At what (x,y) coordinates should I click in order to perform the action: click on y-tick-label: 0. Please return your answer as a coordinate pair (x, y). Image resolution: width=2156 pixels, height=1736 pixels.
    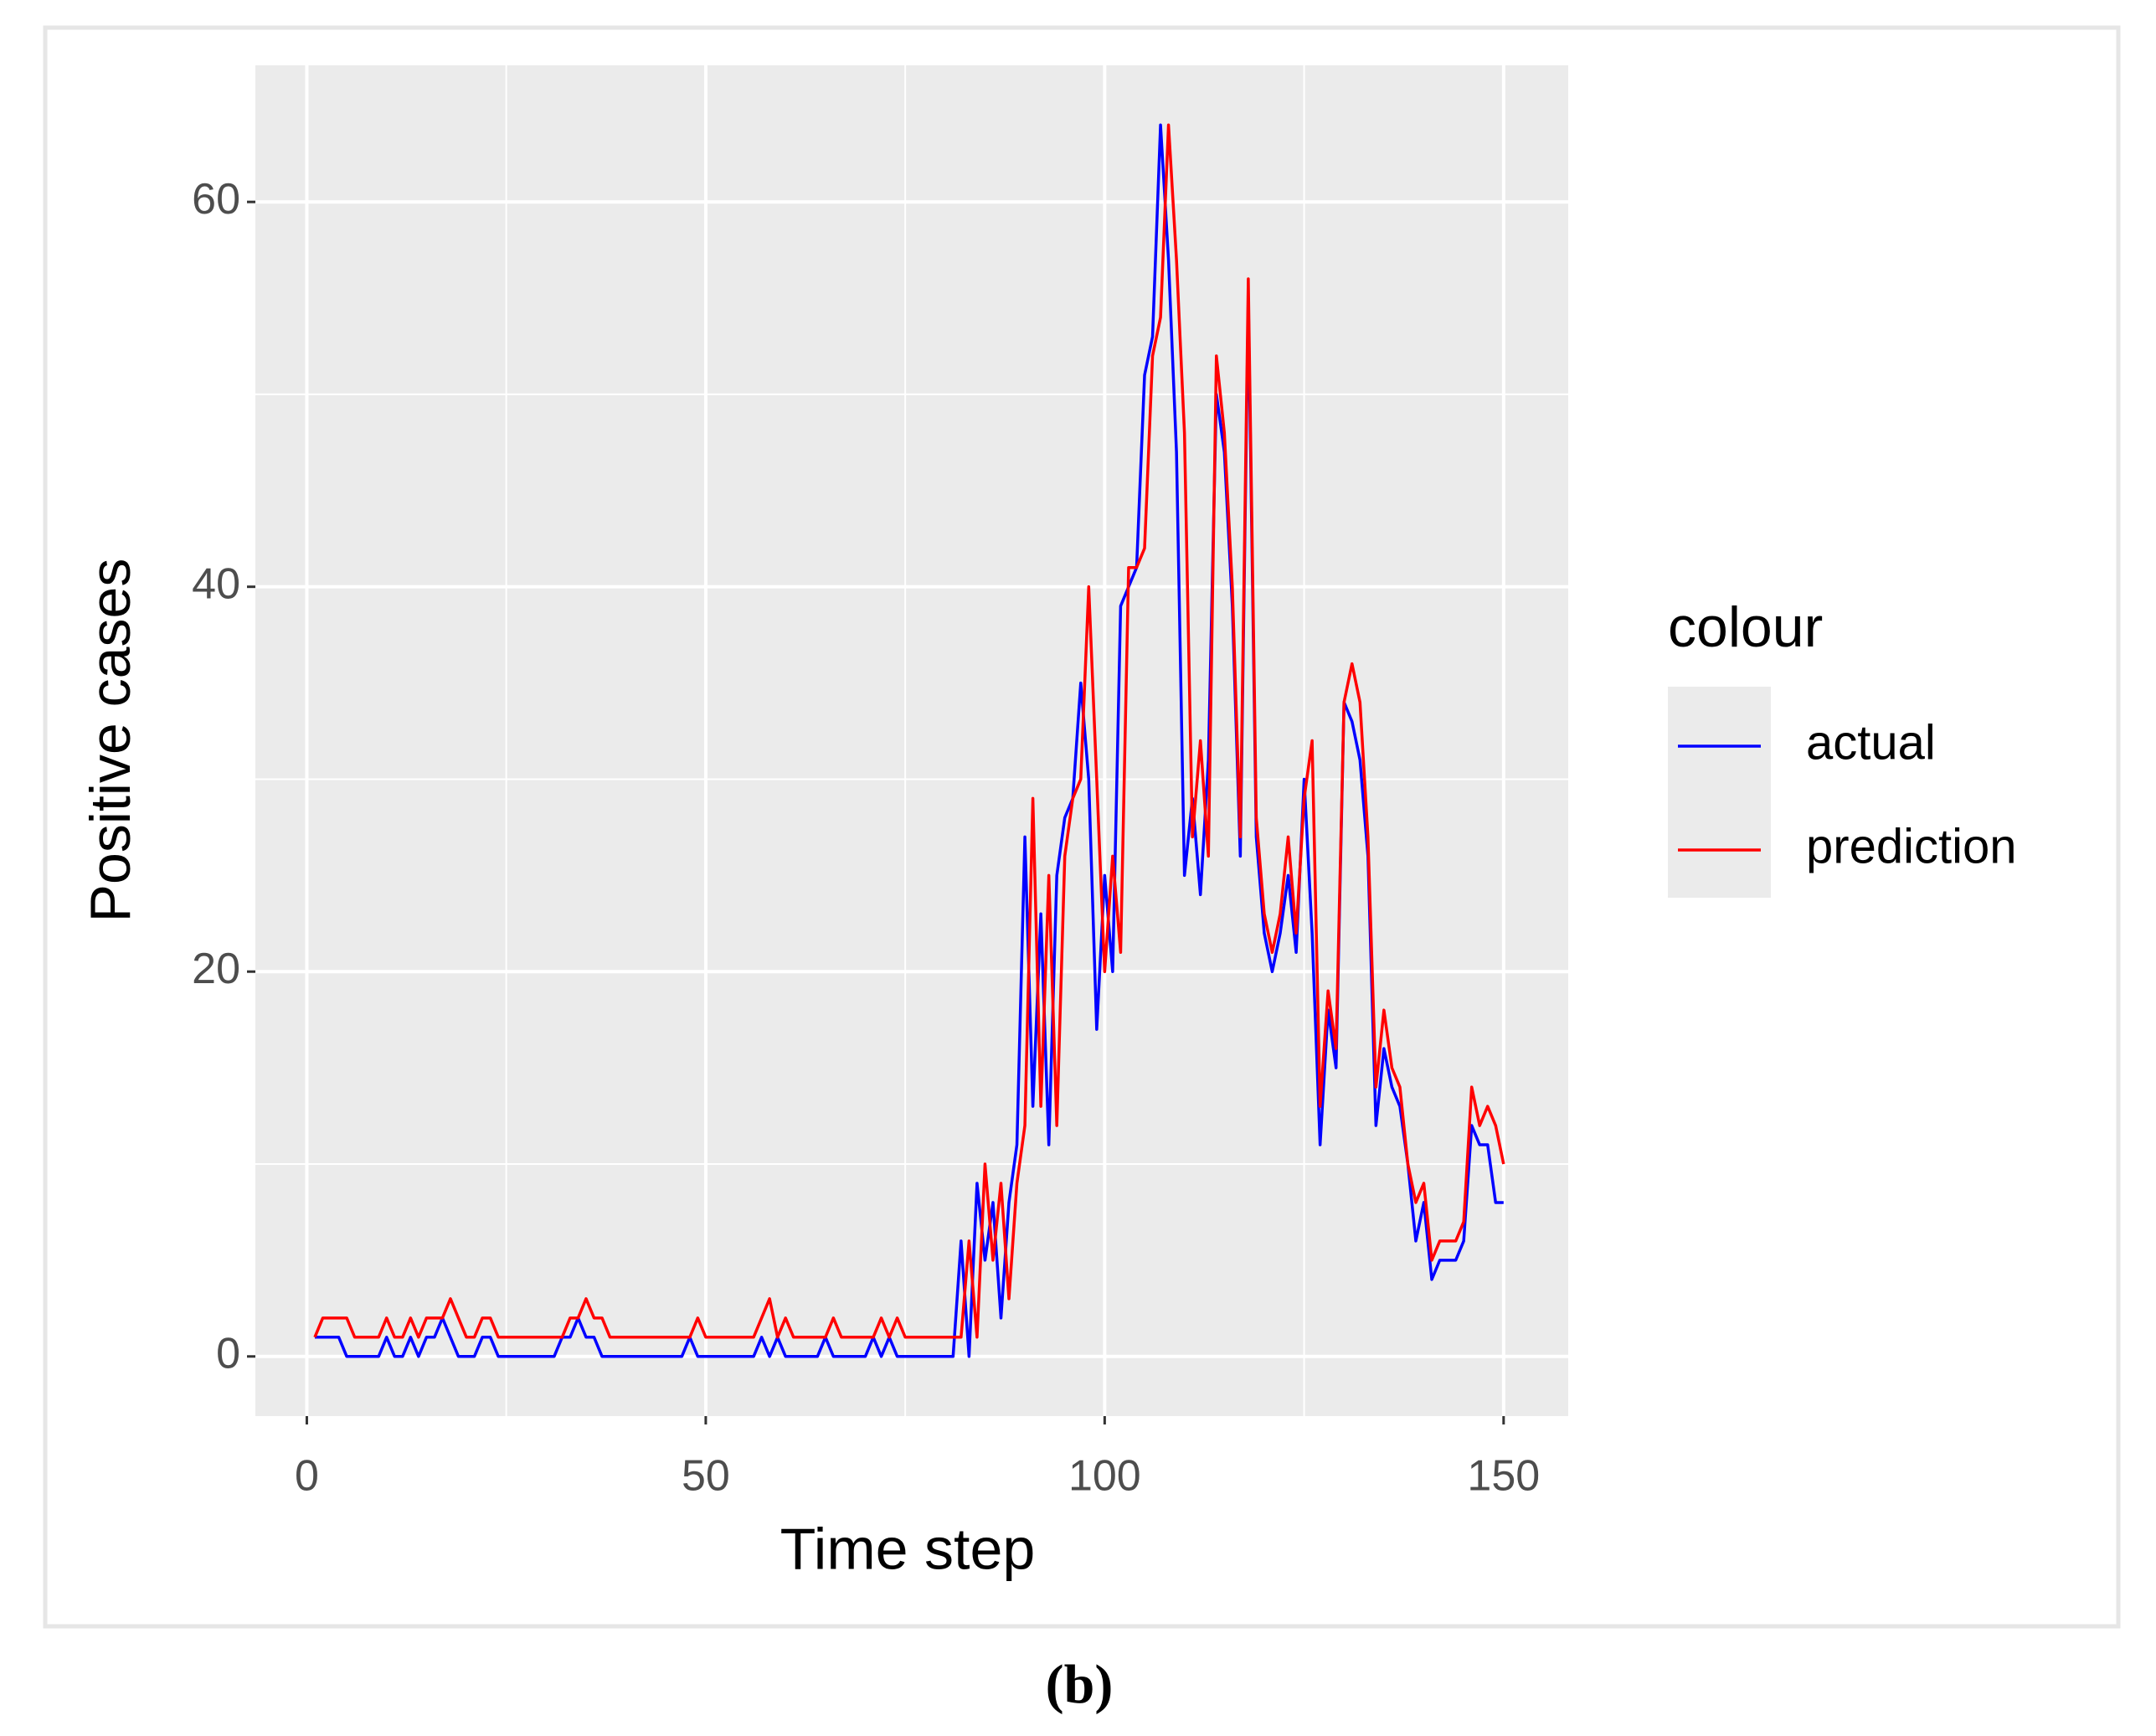
    Looking at the image, I should click on (228, 1354).